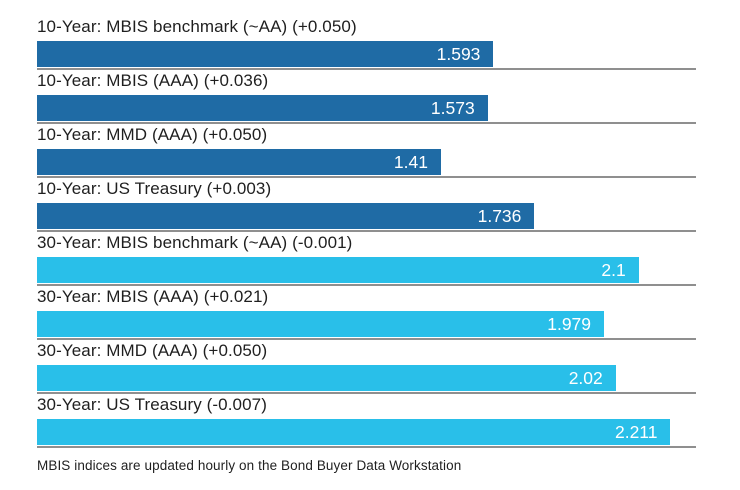  Describe the element at coordinates (458, 54) in the screenshot. I see `bar-value-label: 1.593` at that location.